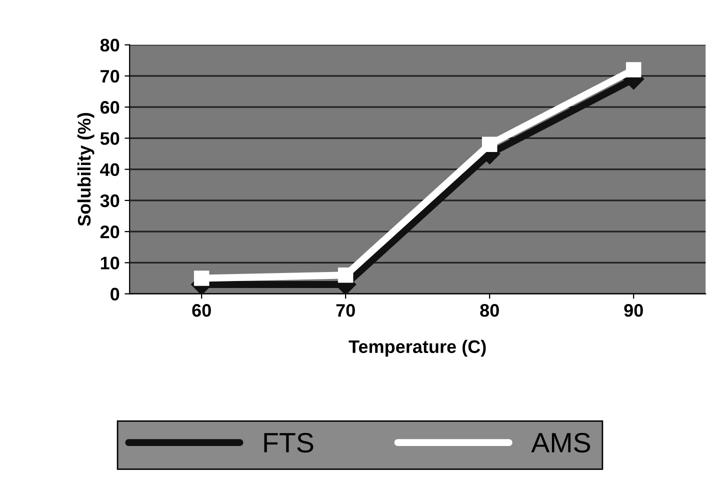 The image size is (720, 498). What do you see at coordinates (115, 294) in the screenshot?
I see `y-tick-label: 0` at bounding box center [115, 294].